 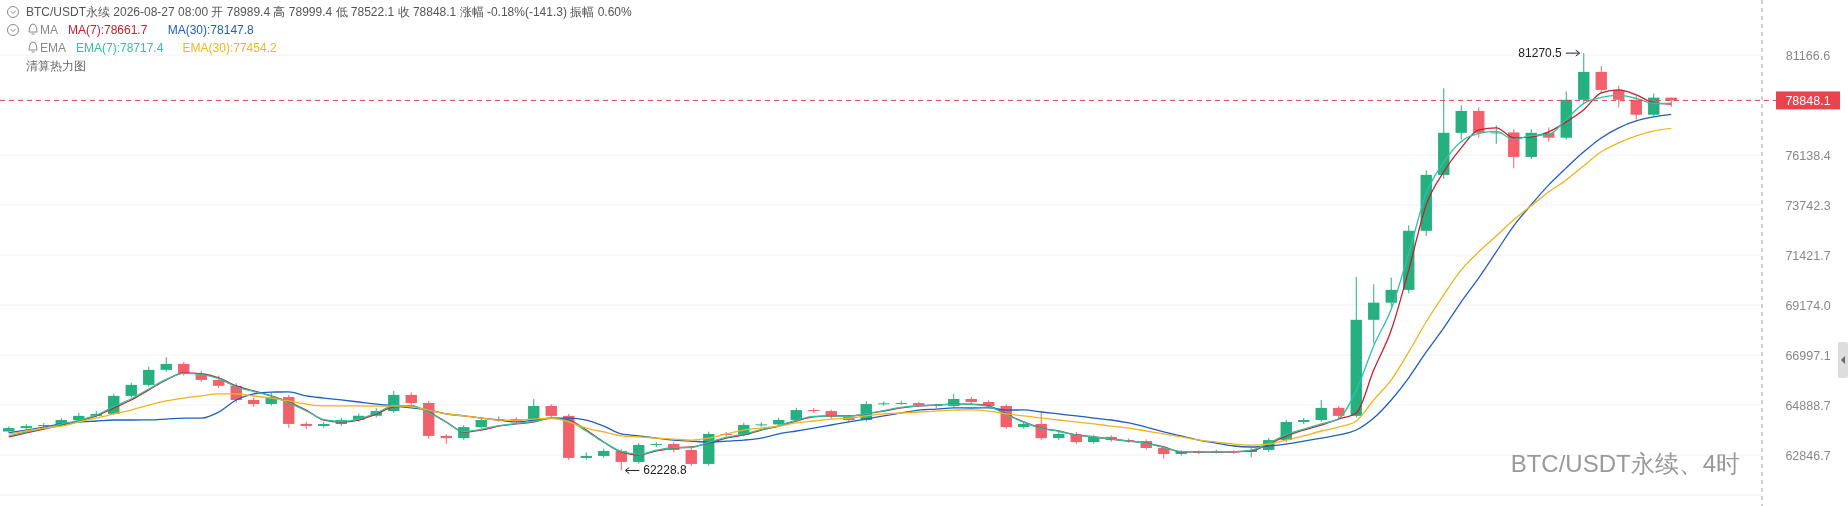 What do you see at coordinates (1808, 405) in the screenshot?
I see `y-tick-label: 64888.7` at bounding box center [1808, 405].